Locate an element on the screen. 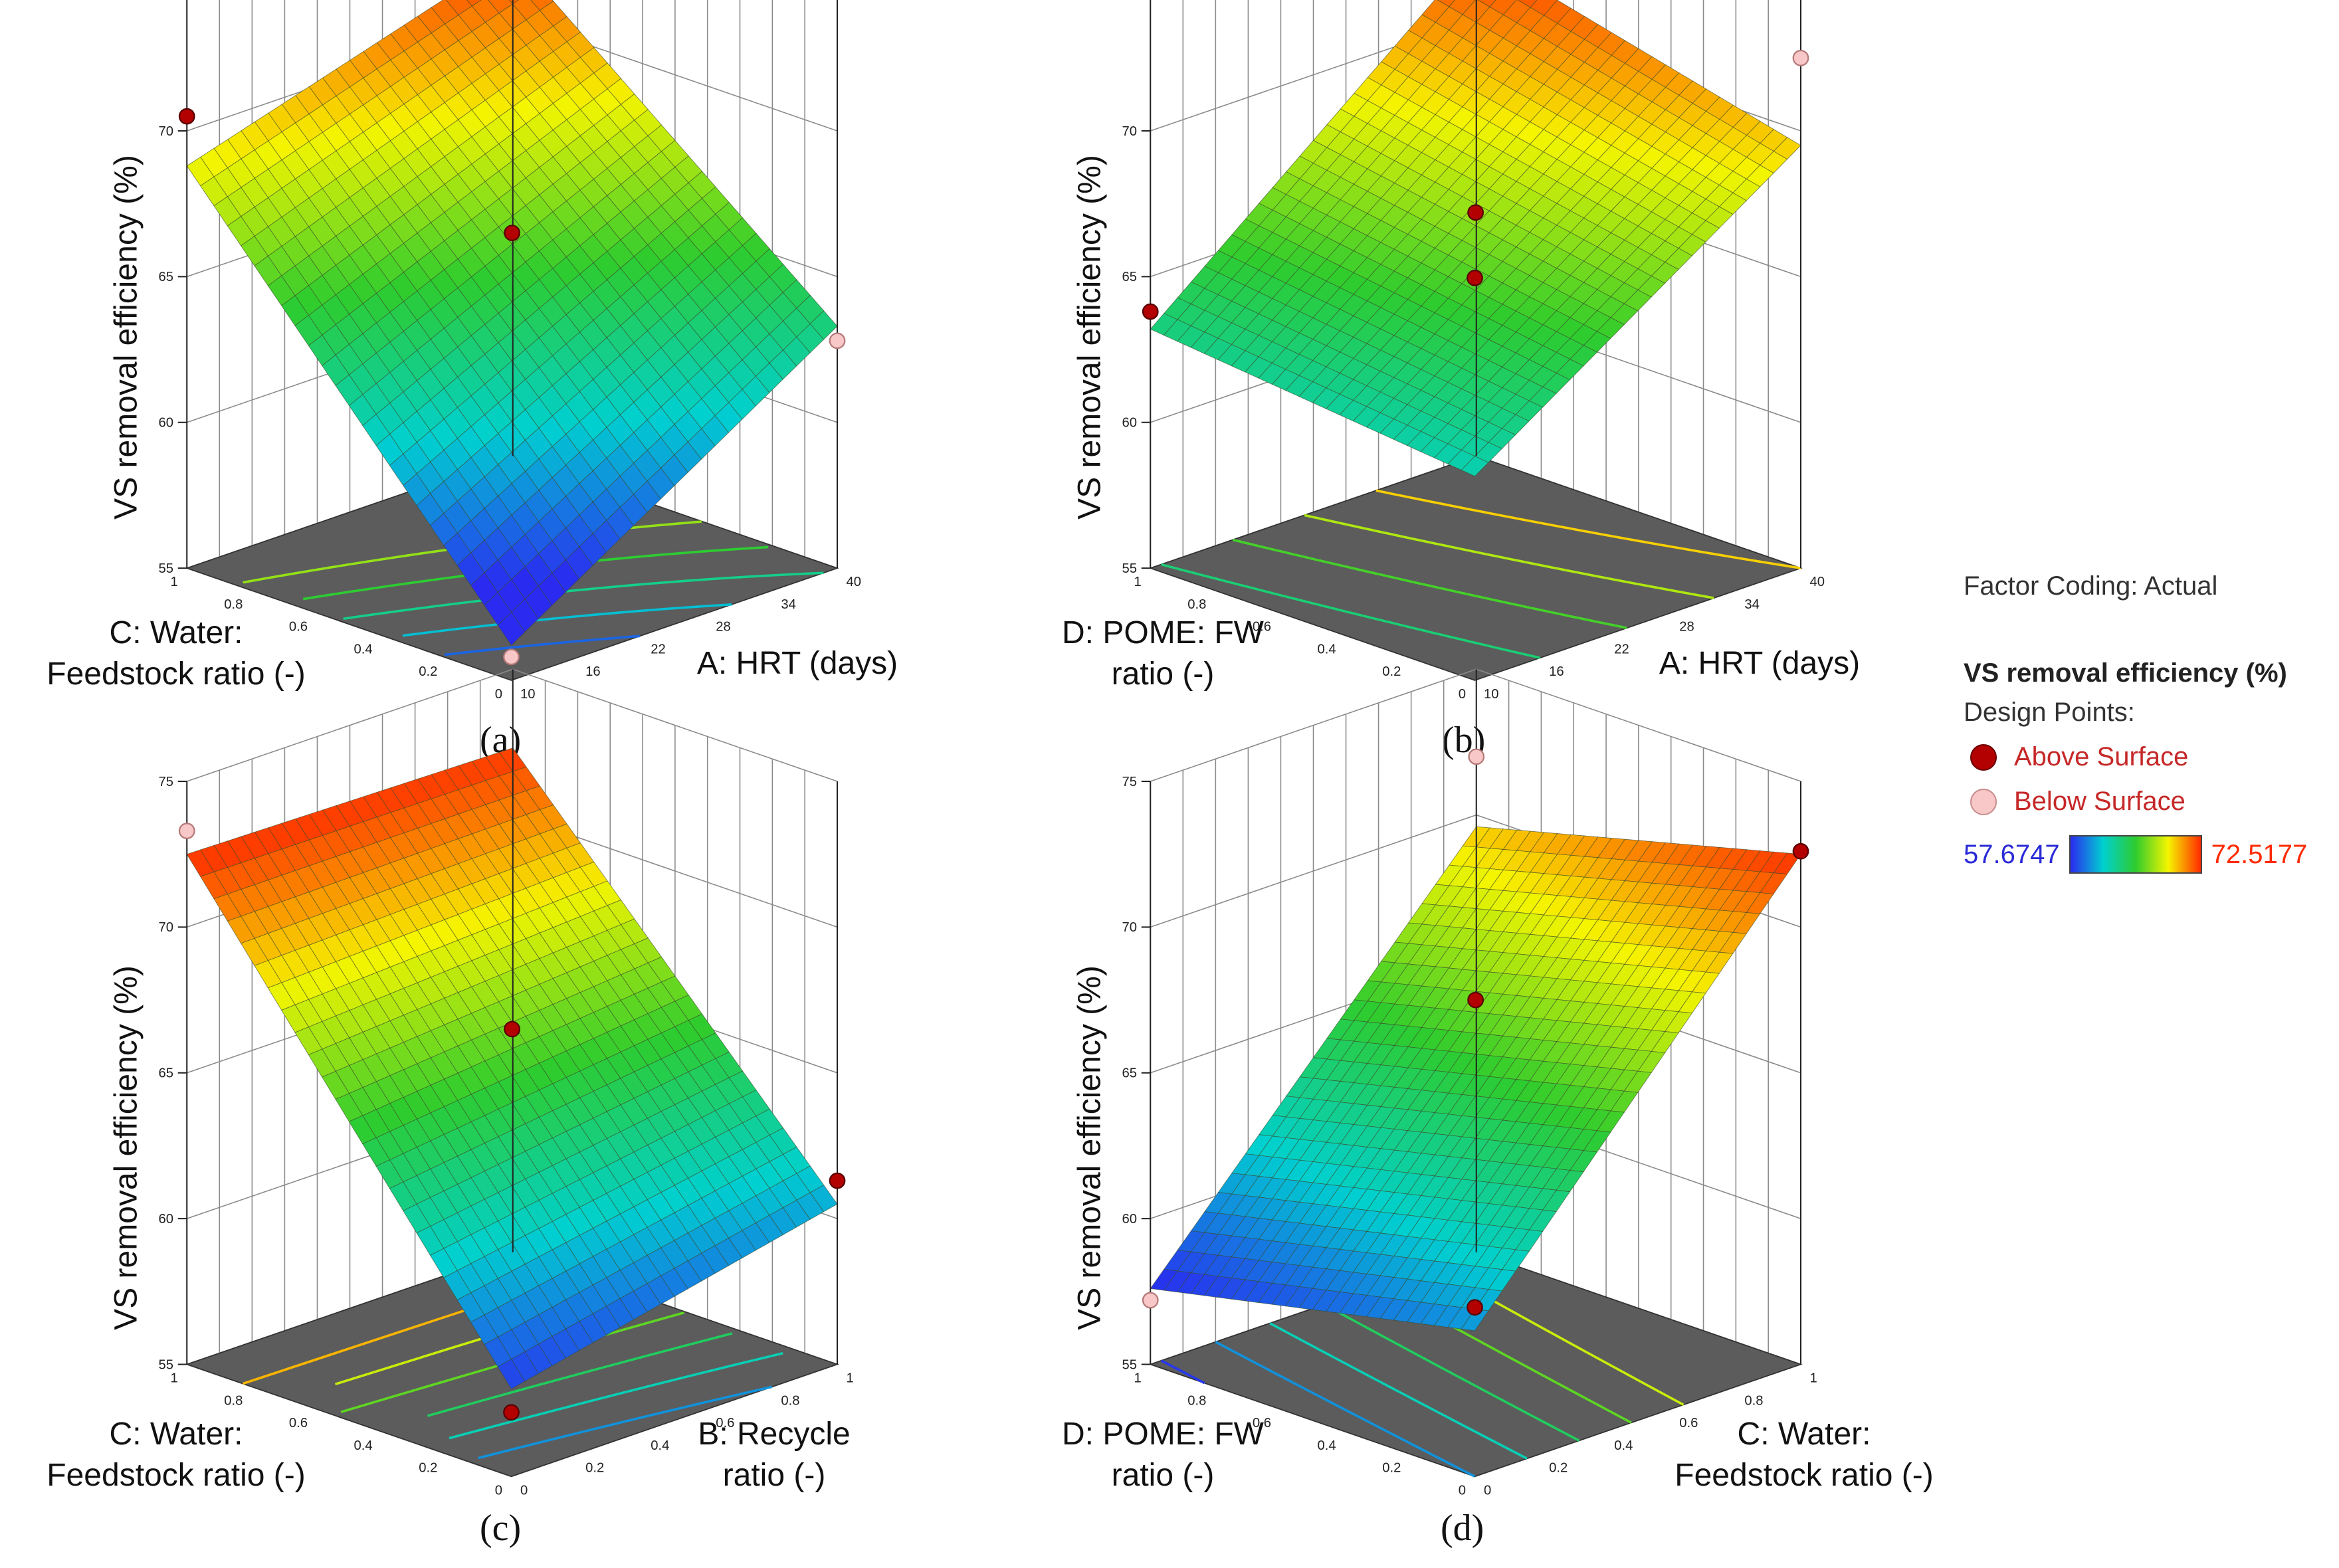 This screenshot has width=2339, height=1568. panel-d-x-factor-label: C: Water: Feedstock ratio (-) is located at coordinates (1804, 1455).